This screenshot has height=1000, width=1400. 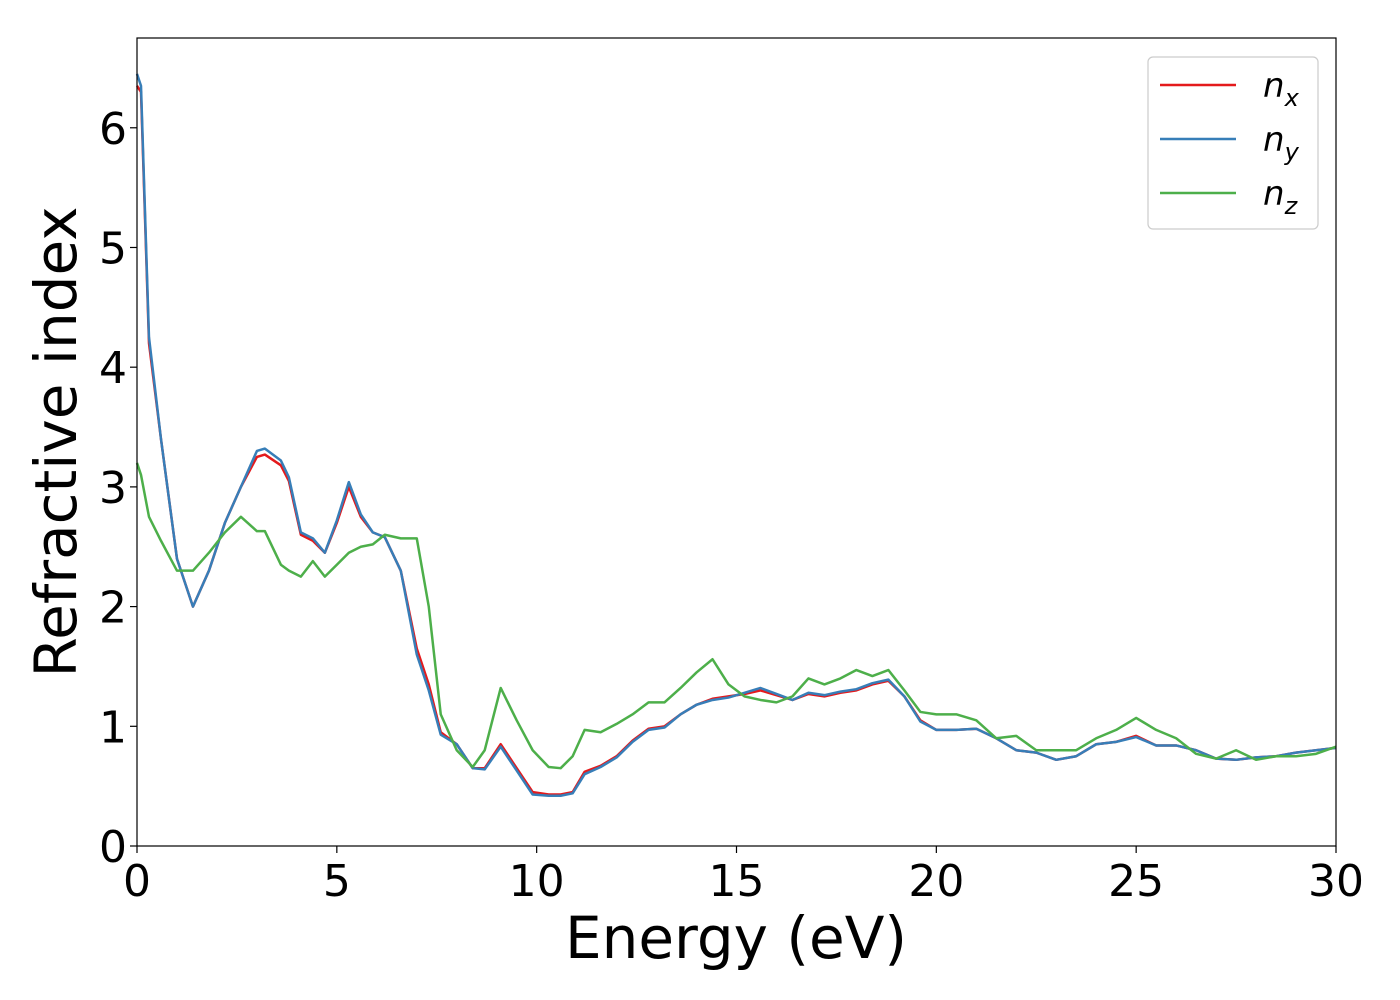 I want to click on x-axis-label: Energy (eV), so click(x=736, y=938).